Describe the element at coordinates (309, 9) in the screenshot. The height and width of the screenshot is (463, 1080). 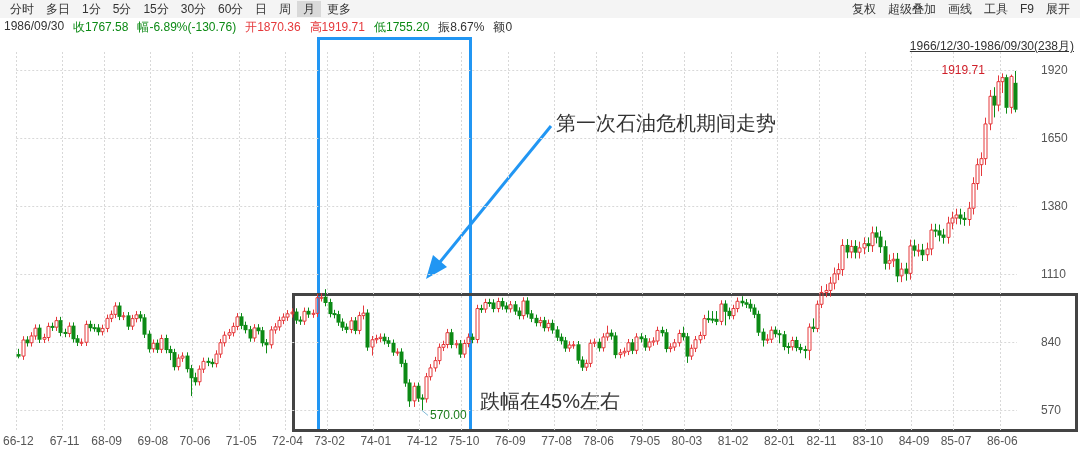
I see `text: 月` at that location.